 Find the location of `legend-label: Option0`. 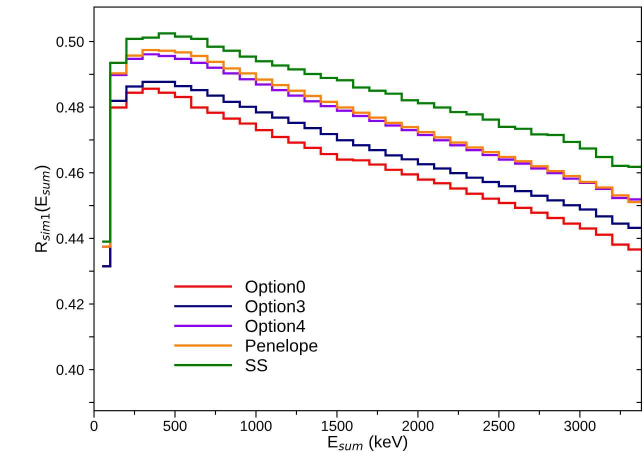

legend-label: Option0 is located at coordinates (275, 288).